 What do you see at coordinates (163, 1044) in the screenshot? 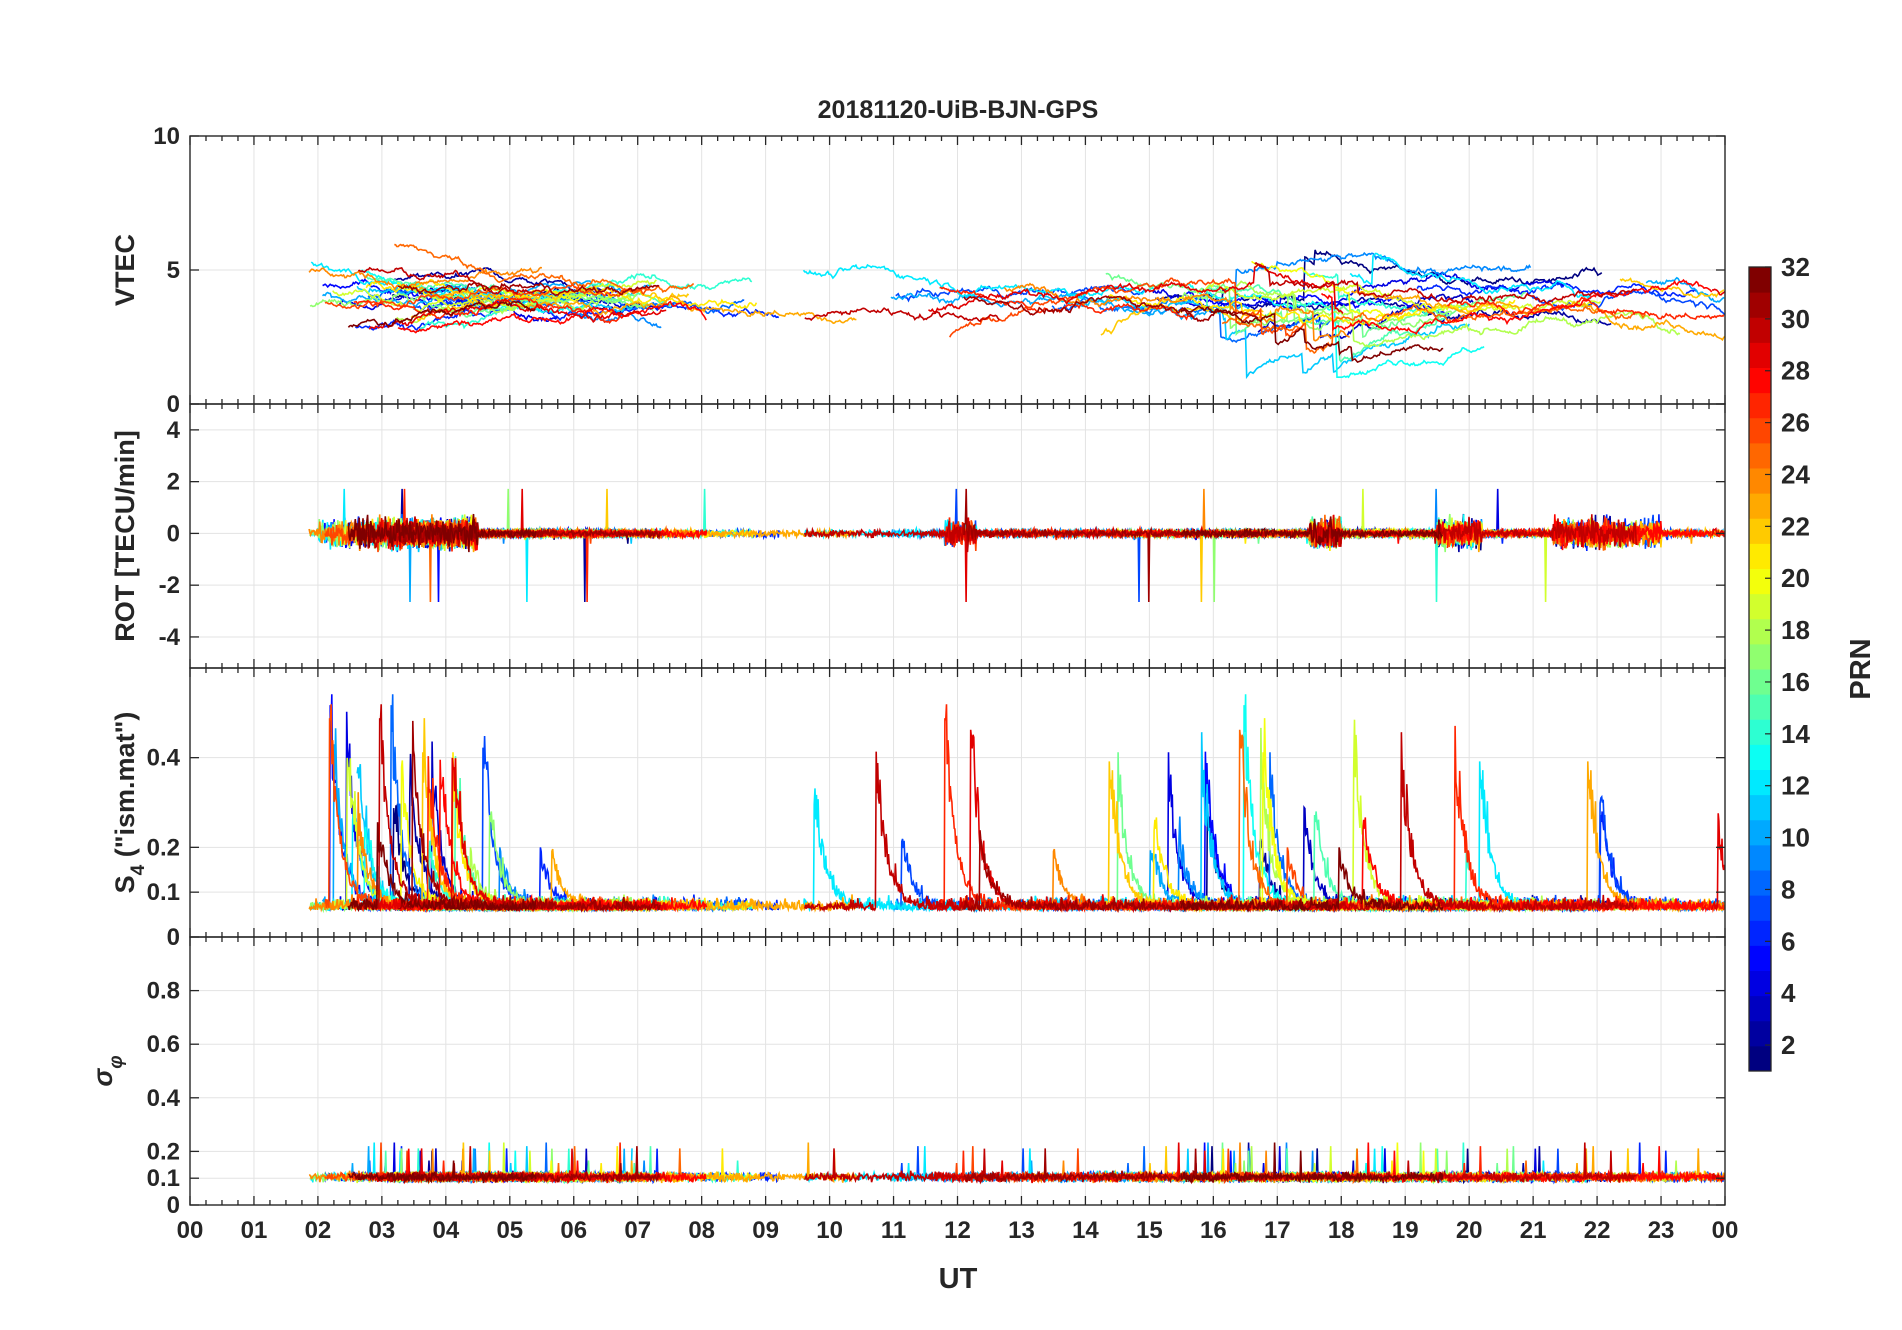
I see `y-tick-label: 0.6` at bounding box center [163, 1044].